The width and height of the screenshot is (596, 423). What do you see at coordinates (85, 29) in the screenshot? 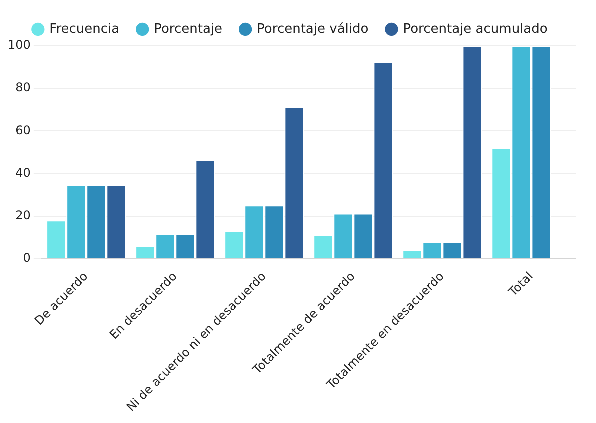
I see `legend-label: Frecuencia` at bounding box center [85, 29].